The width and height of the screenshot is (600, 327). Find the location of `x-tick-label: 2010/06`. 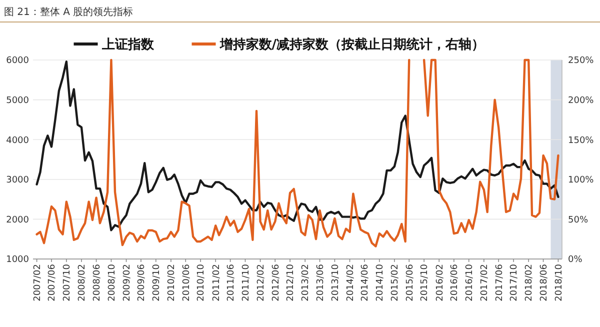

x-tick-label: 2010/06 is located at coordinates (187, 283).